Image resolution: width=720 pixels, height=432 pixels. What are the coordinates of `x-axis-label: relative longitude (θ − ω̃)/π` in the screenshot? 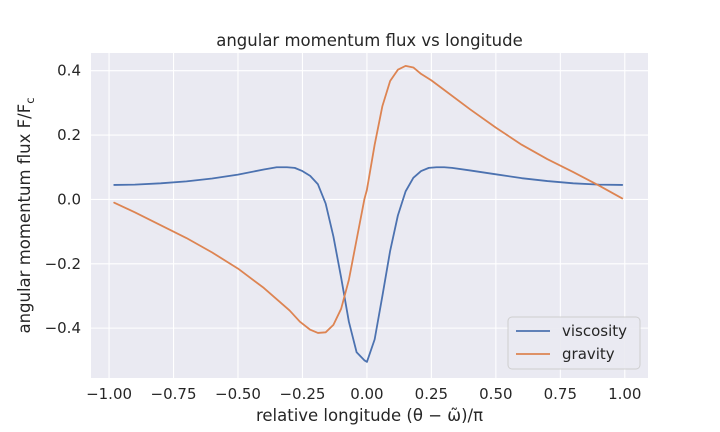 It's located at (369, 415).